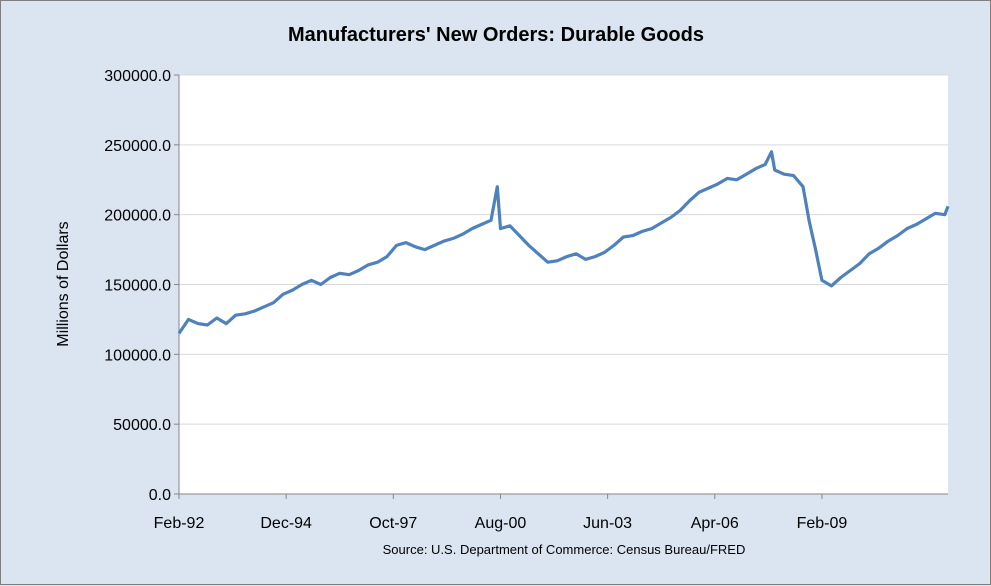 This screenshot has height=586, width=991. Describe the element at coordinates (715, 523) in the screenshot. I see `x-tick-label: Apr-06` at that location.